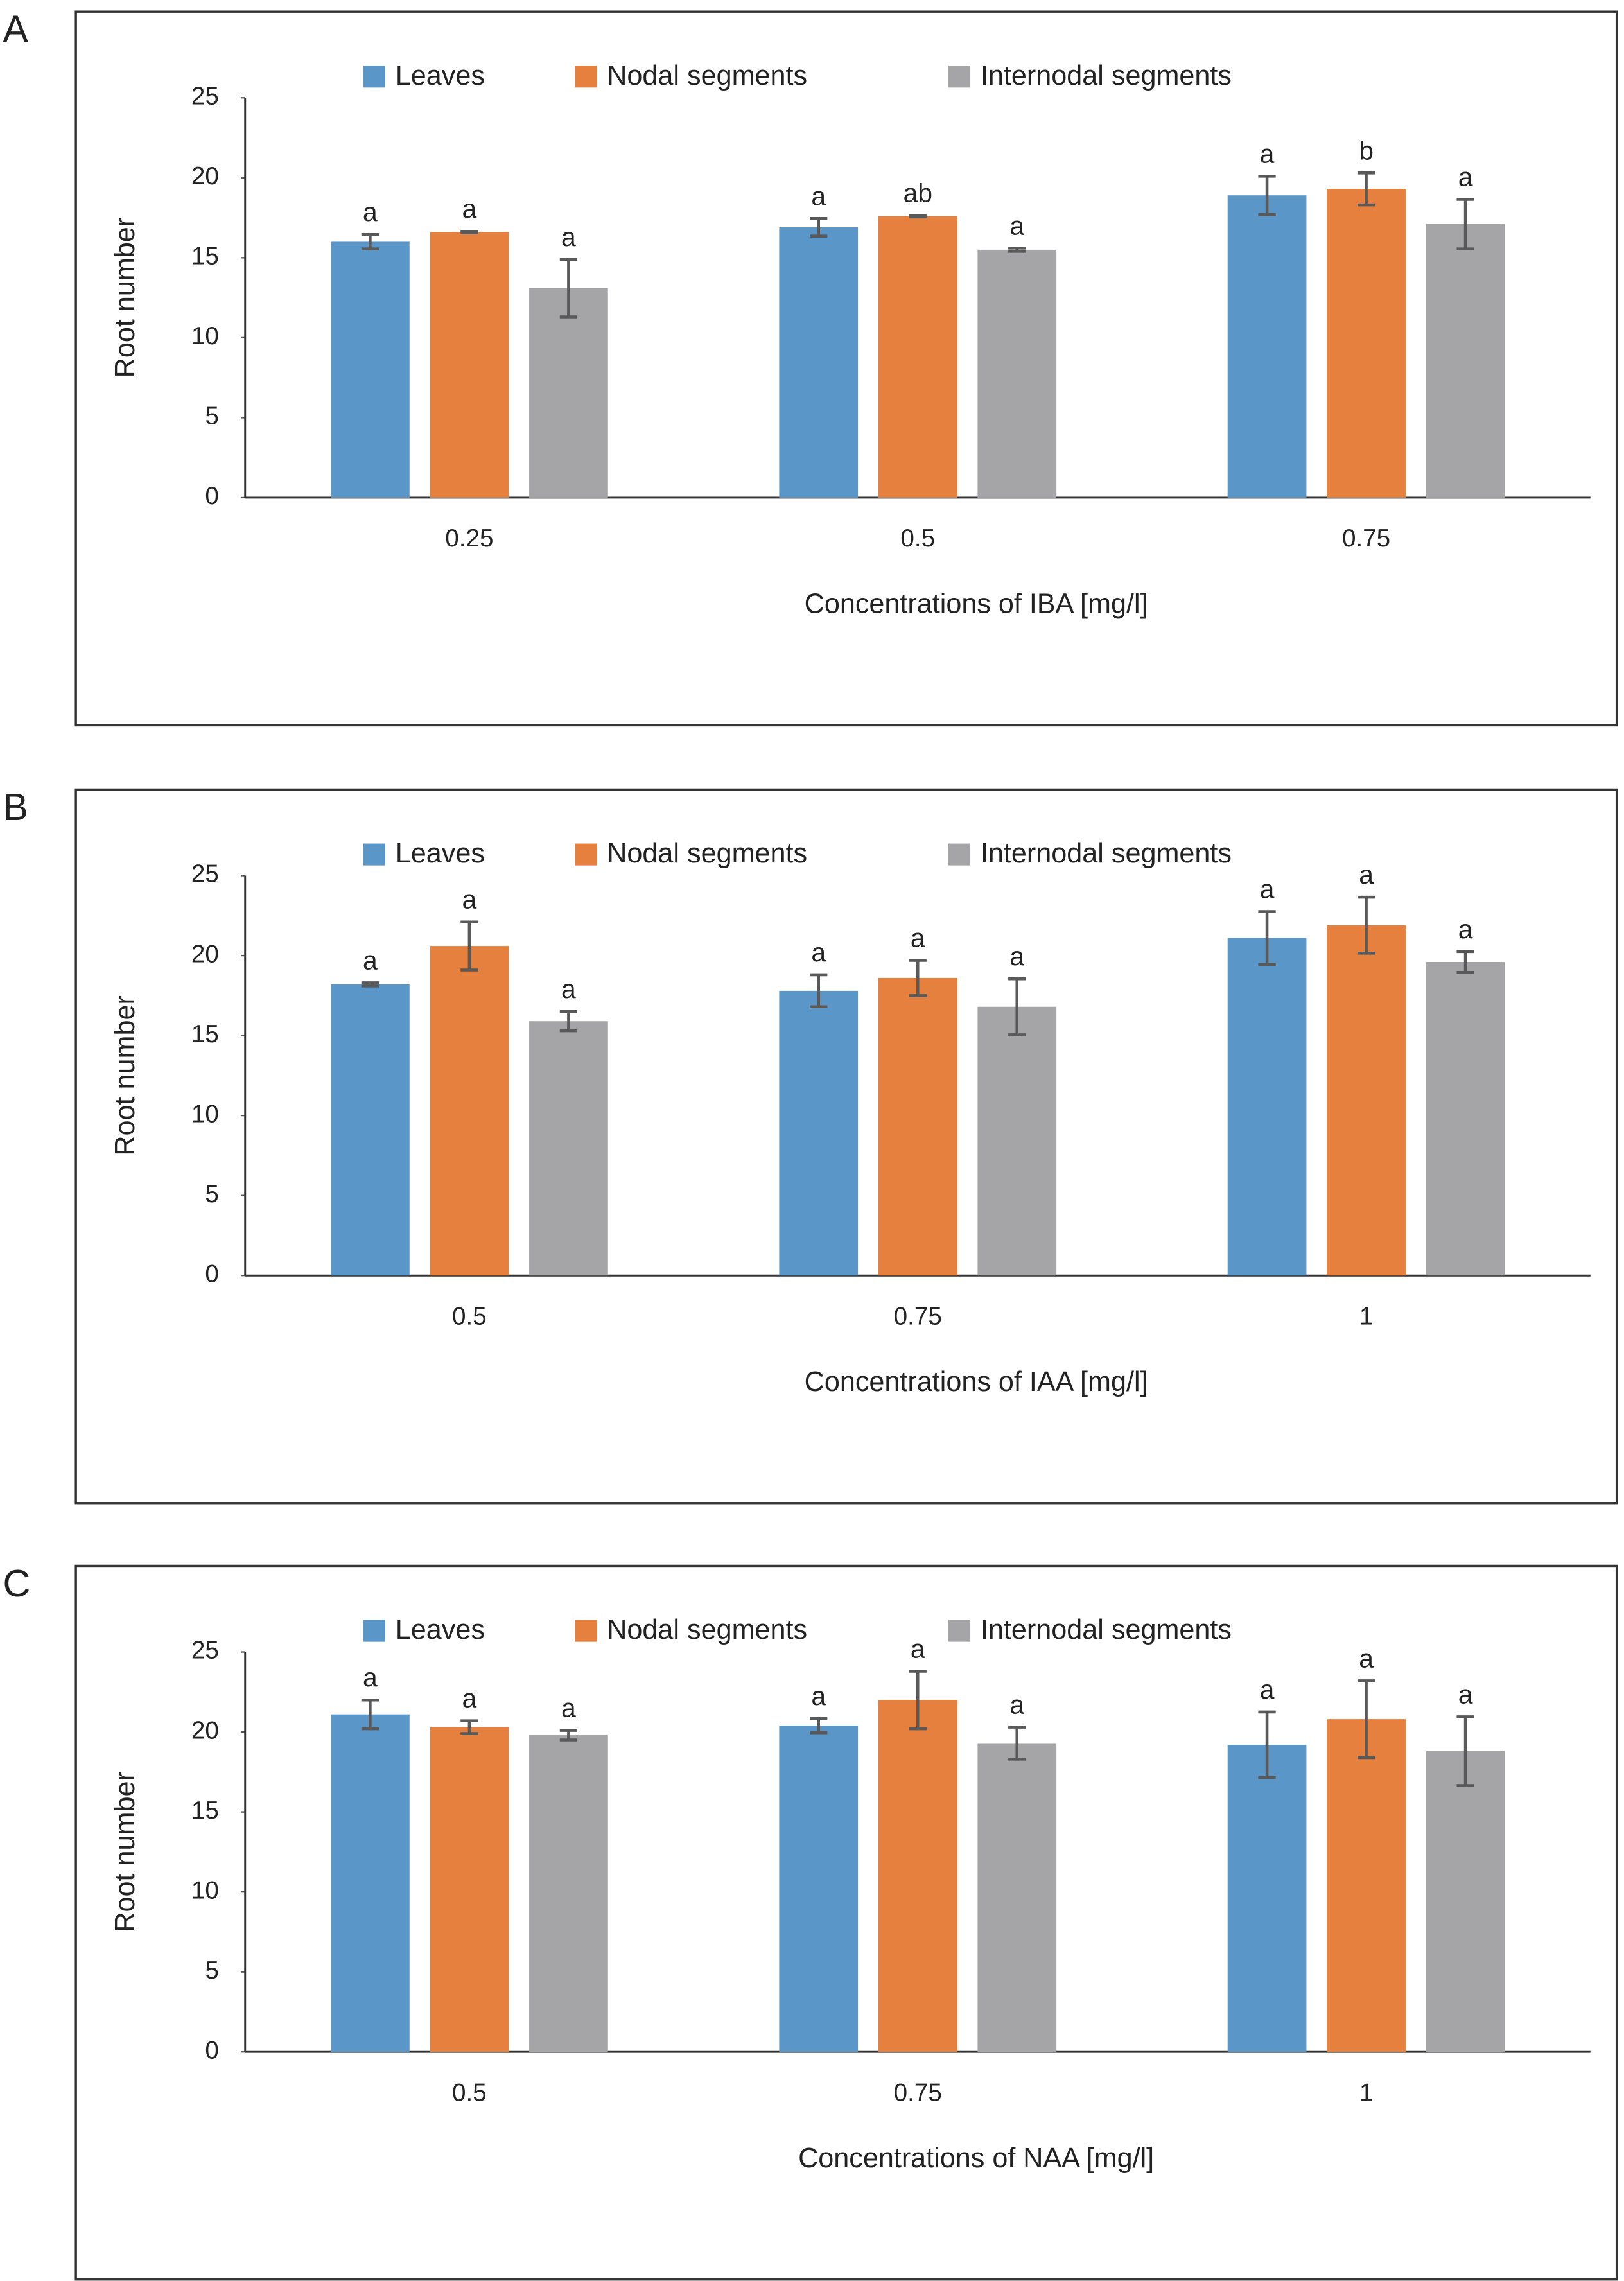 The image size is (1624, 2281). I want to click on panel-label: A, so click(16, 29).